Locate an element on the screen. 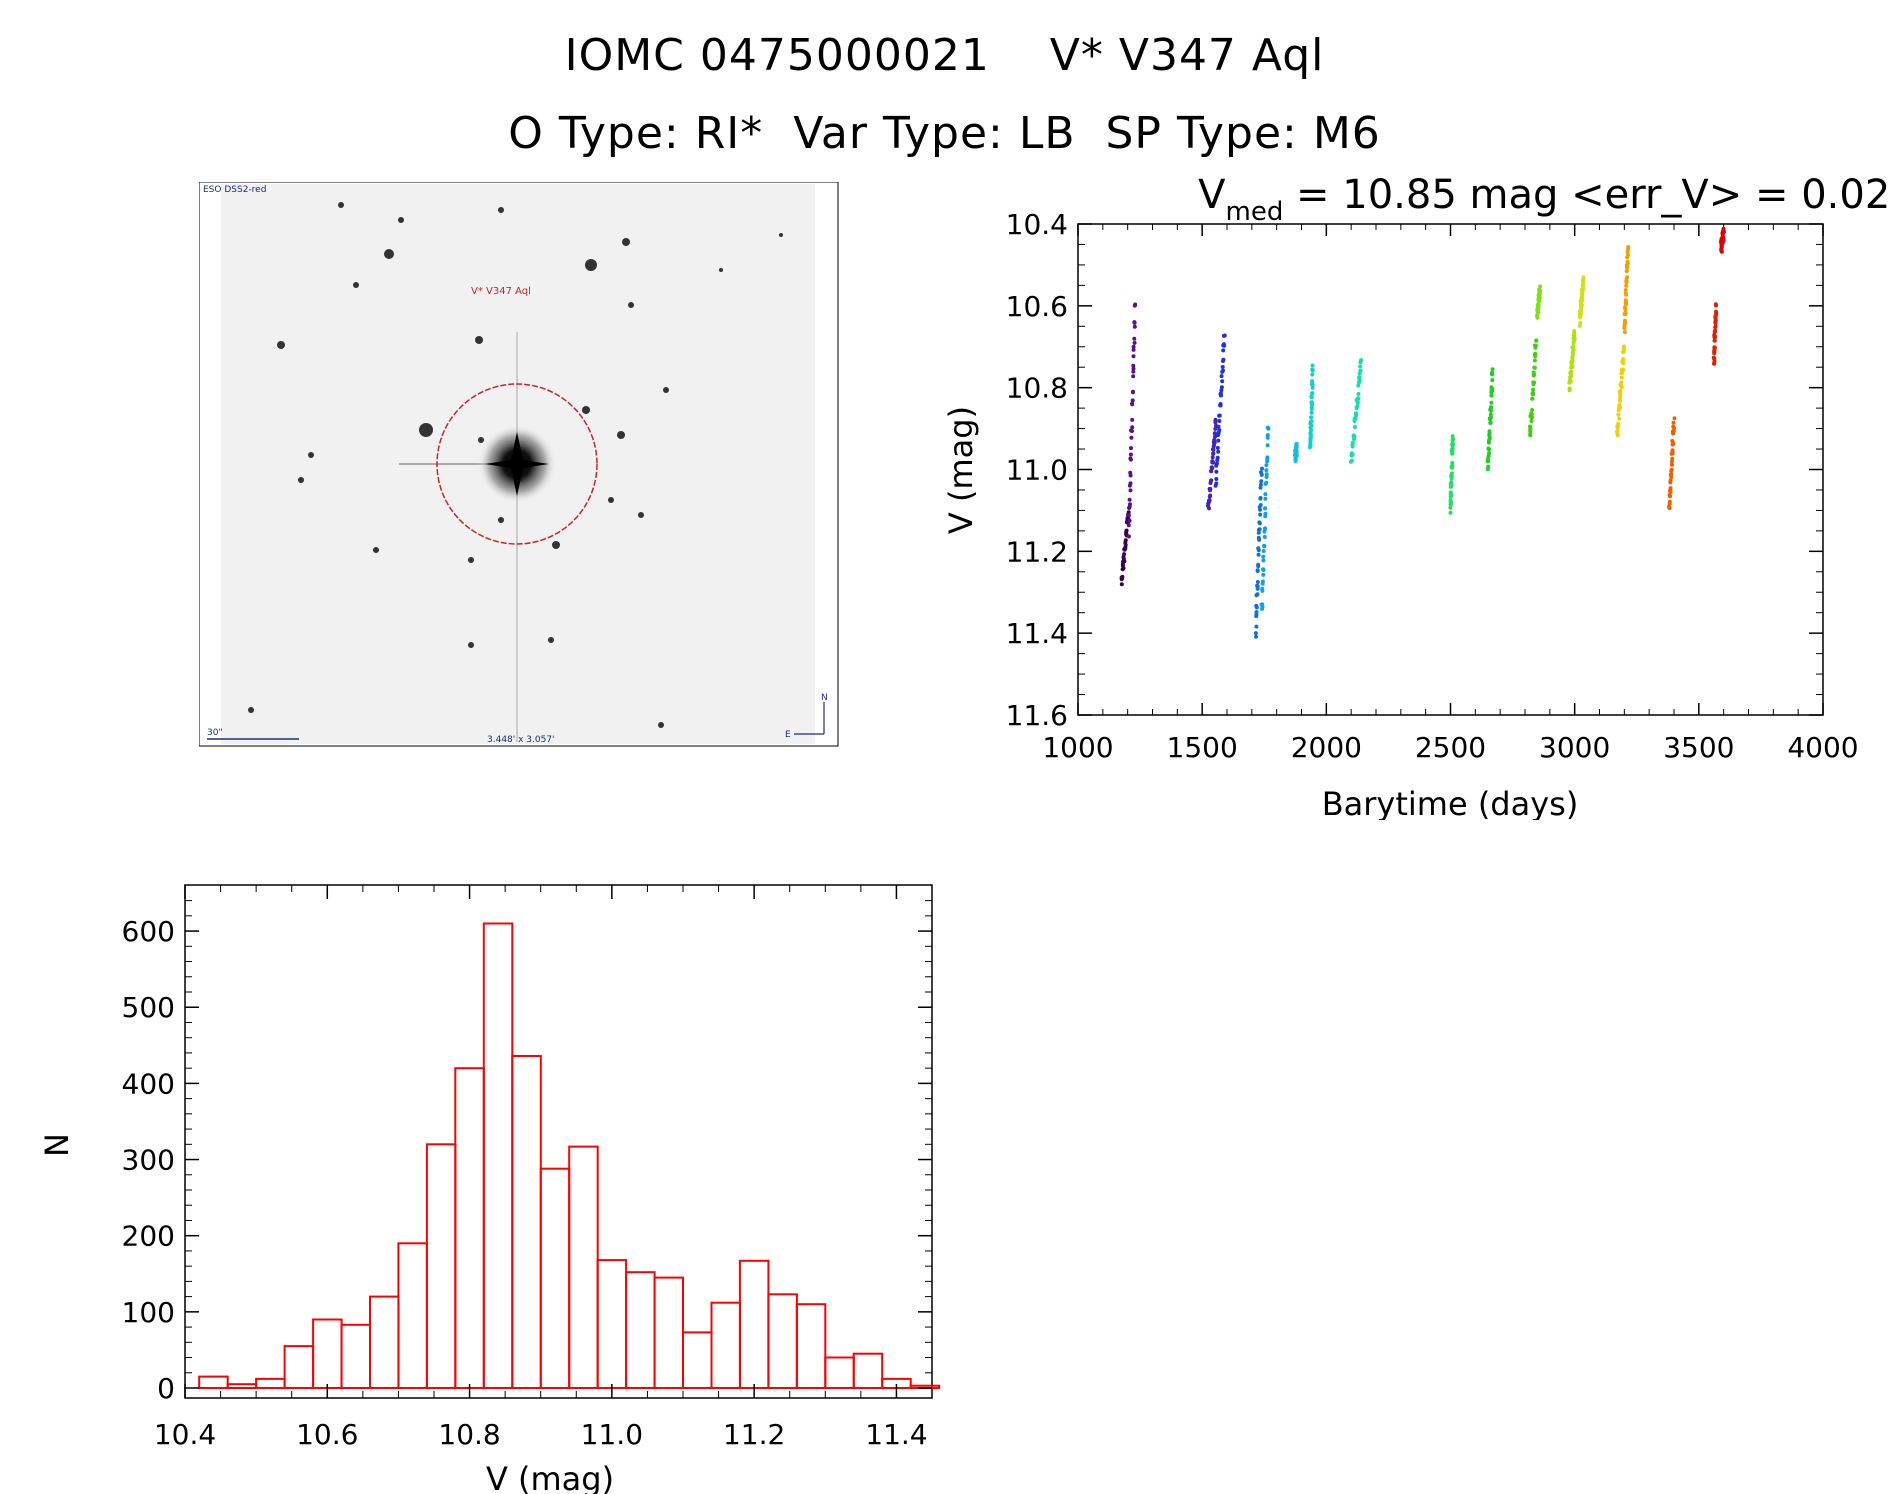  chart-title-line-1: IOMC 0475000021 V* V347 Aql is located at coordinates (944, 55).